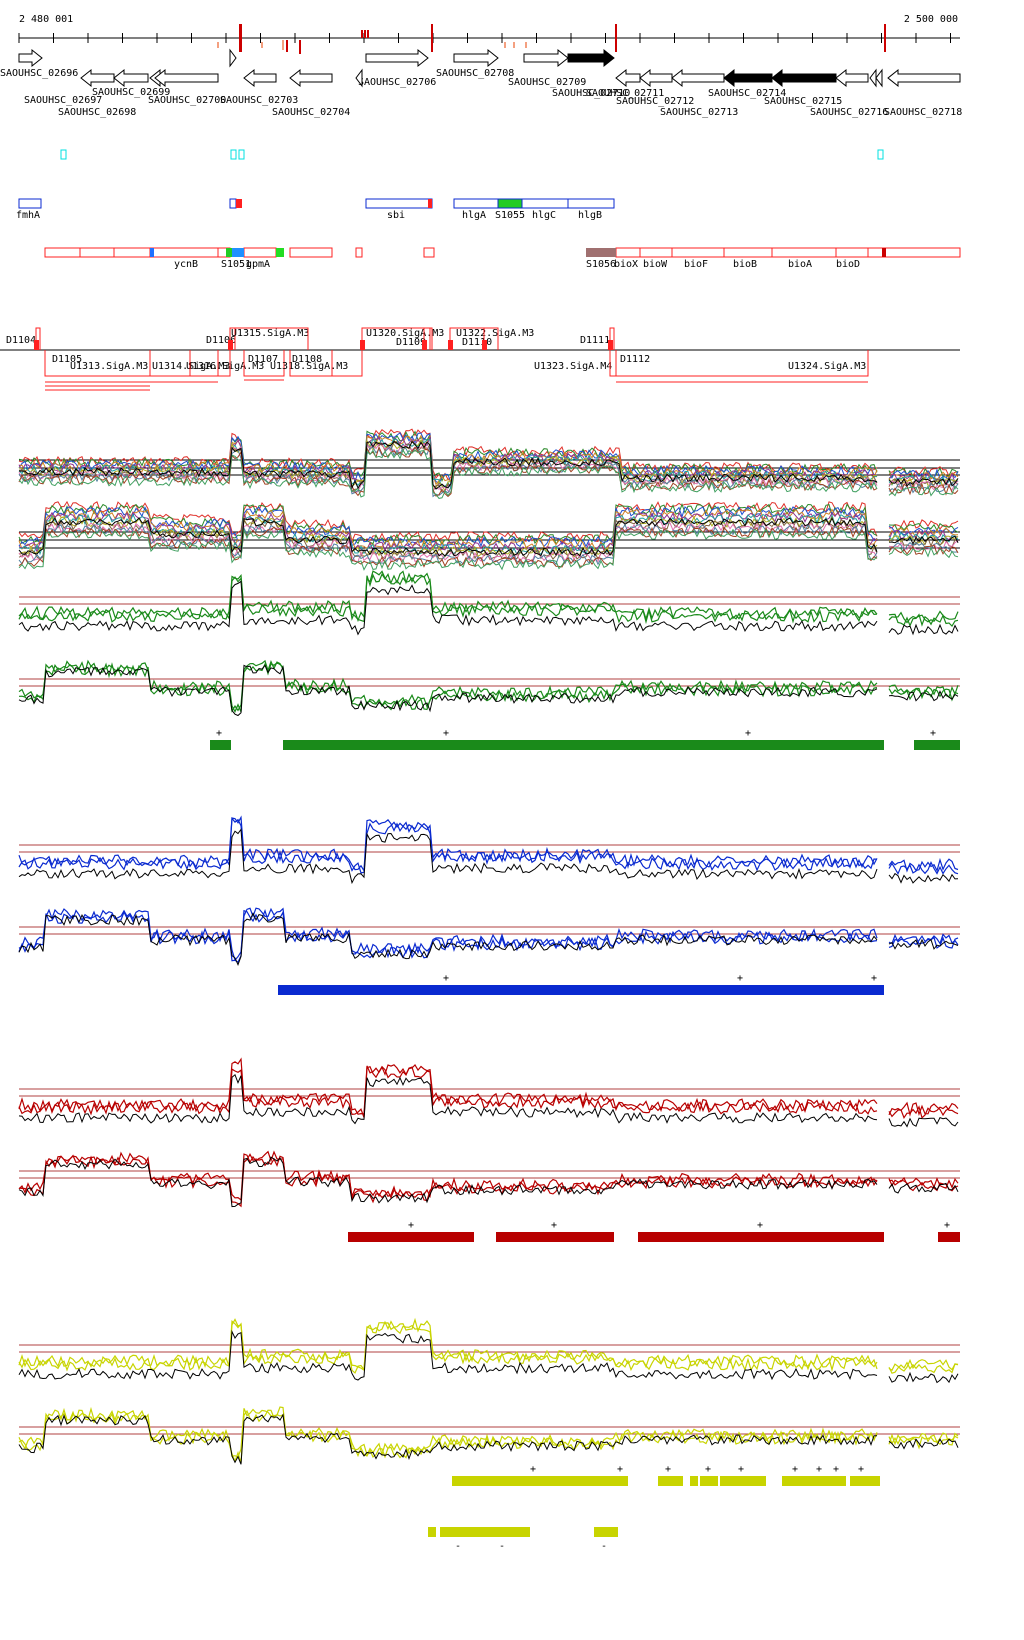  What do you see at coordinates (311, 112) in the screenshot?
I see `gene-label: SAOUHSC_02704` at bounding box center [311, 112].